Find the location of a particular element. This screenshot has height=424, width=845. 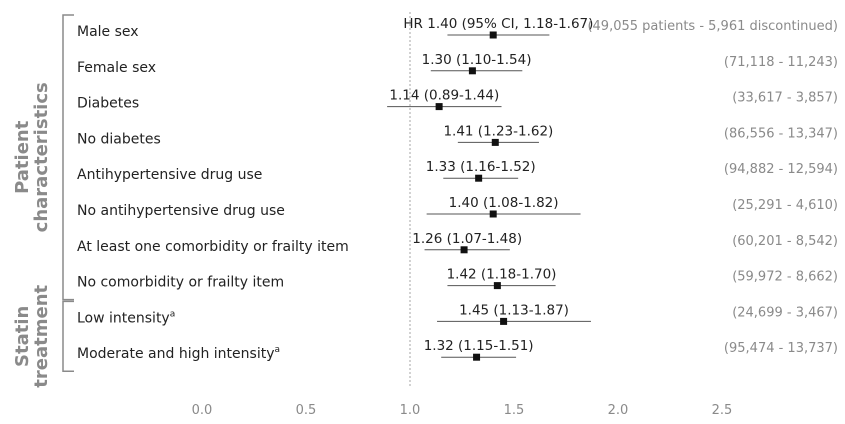

forest-row: Diabetes 1.14 (0.89-1.44) (33,617 - 3,857) is located at coordinates (457, 100).